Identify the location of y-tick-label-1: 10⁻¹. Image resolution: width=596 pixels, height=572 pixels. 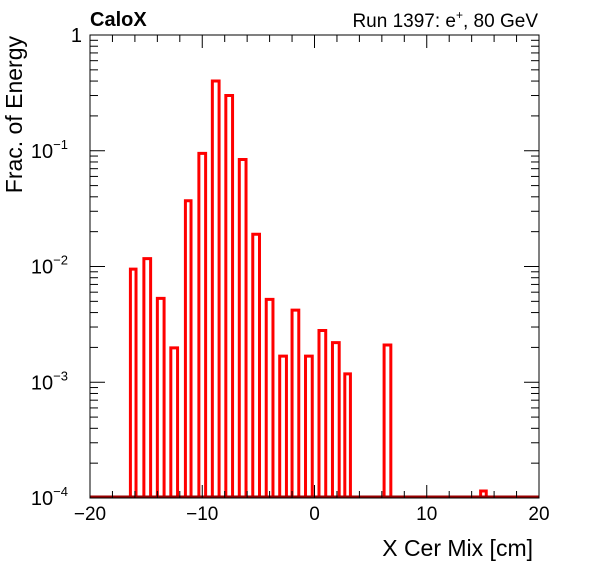
(49, 150).